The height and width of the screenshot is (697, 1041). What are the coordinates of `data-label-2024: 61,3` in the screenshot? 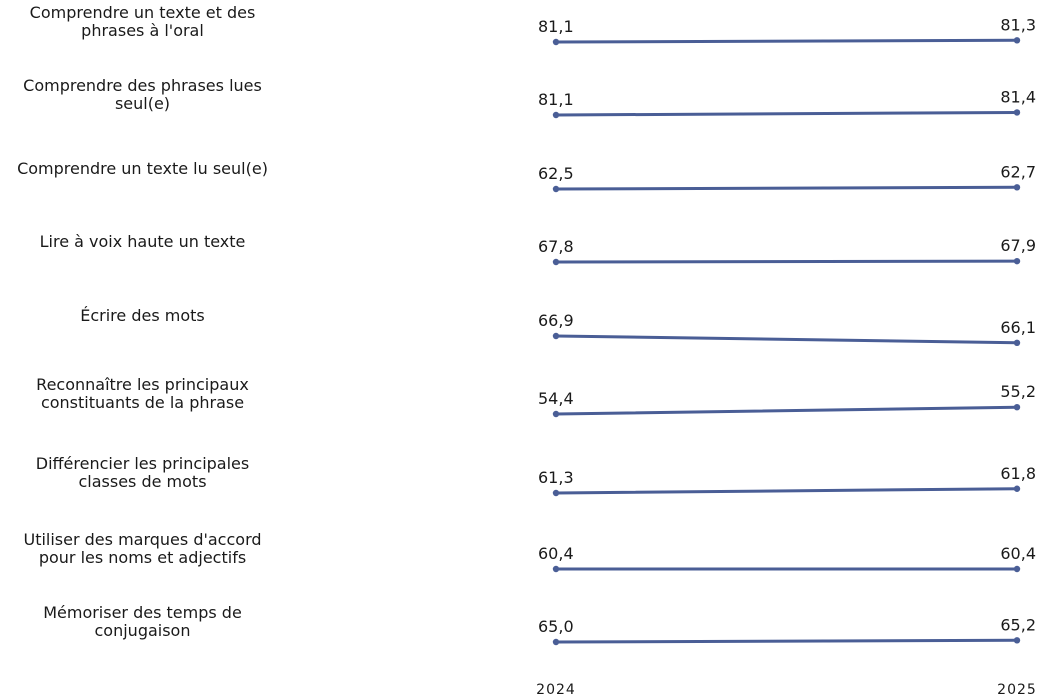 It's located at (556, 477).